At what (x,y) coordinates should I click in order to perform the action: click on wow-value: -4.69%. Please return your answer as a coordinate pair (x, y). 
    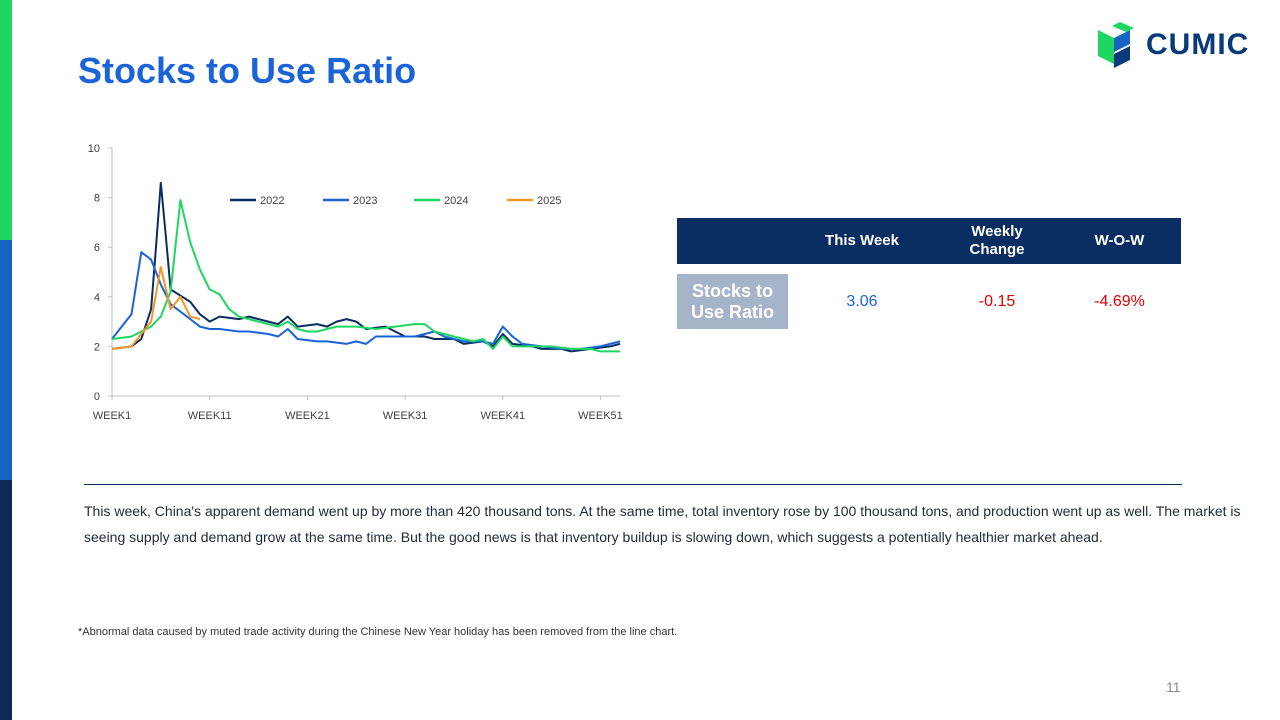
    Looking at the image, I should click on (1119, 301).